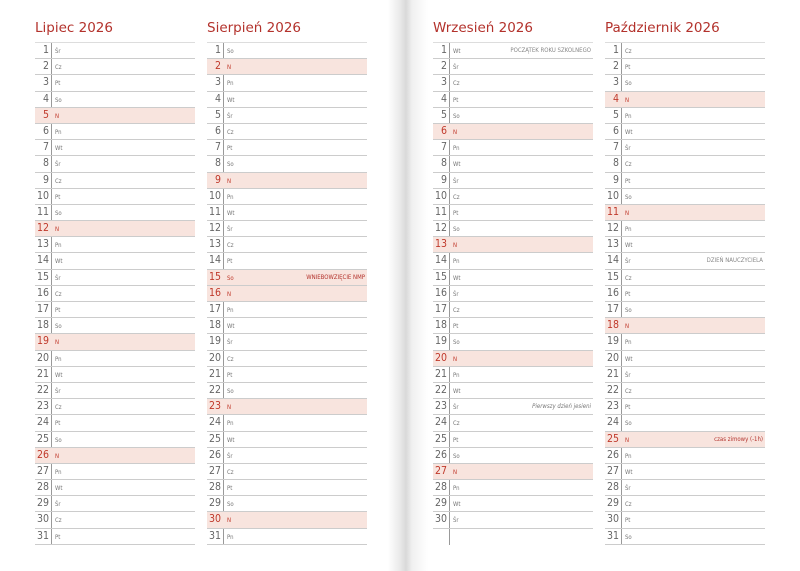 This screenshot has height=571, width=800. What do you see at coordinates (217, 98) in the screenshot?
I see `day-number: 4` at bounding box center [217, 98].